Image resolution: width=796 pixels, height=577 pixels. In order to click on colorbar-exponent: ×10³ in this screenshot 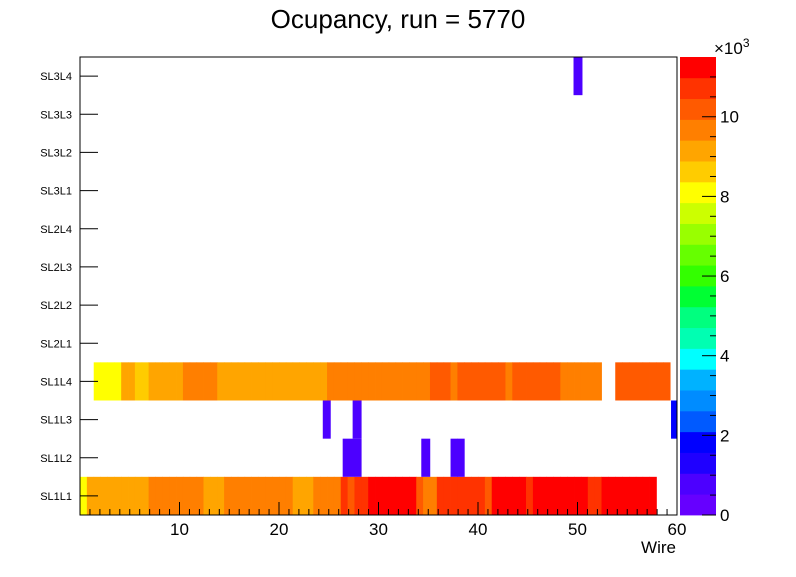, I will do `click(732, 47)`.